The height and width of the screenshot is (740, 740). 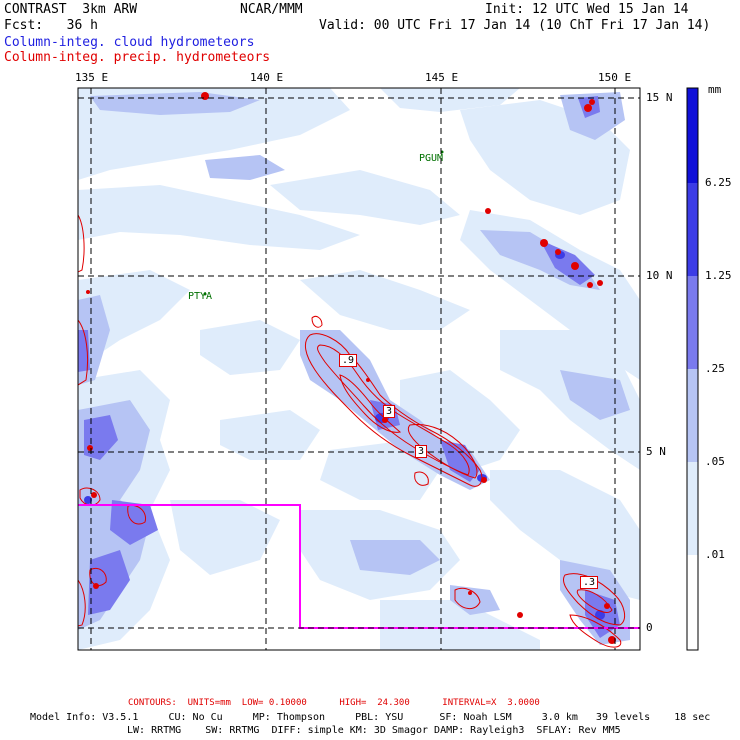 I want to click on station-label-ptya: PTYA, so click(x=200, y=296).